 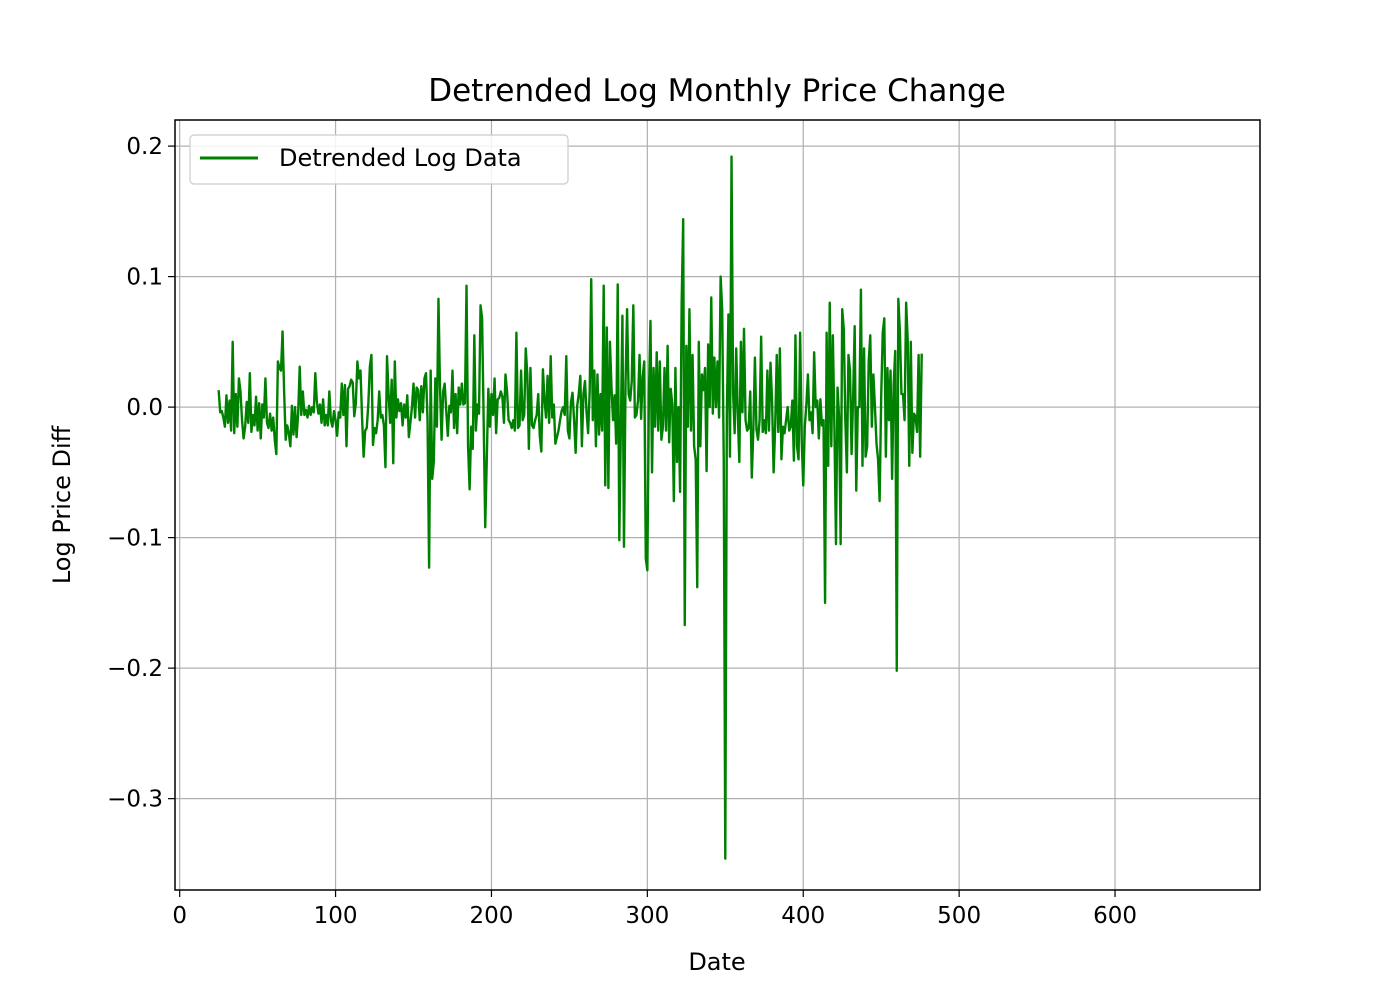 I want to click on legend-box, so click(x=379, y=159).